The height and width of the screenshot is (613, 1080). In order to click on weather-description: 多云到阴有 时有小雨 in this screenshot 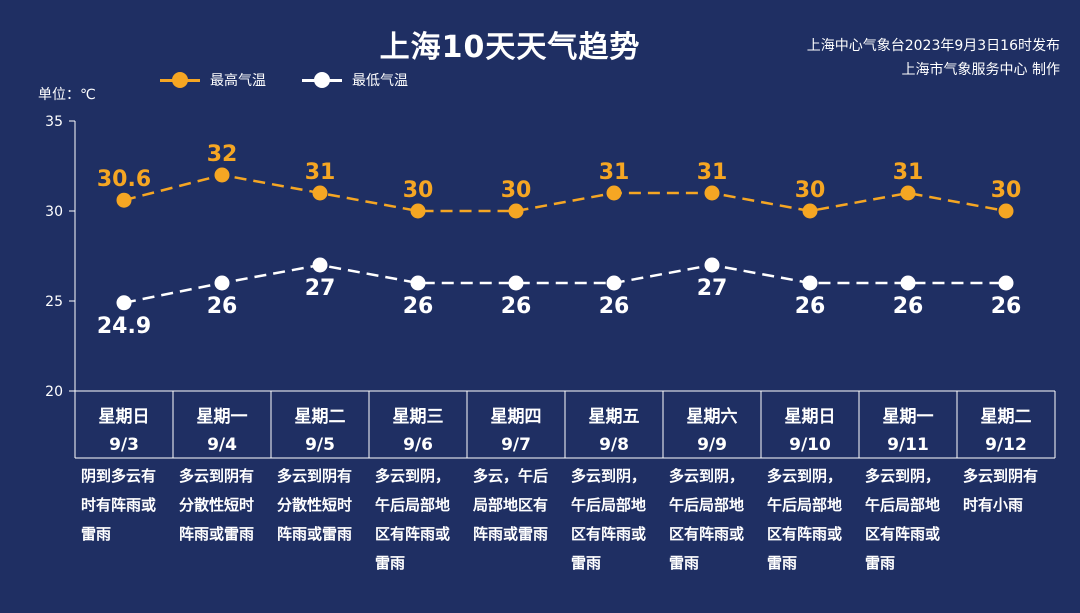, I will do `click(1008, 491)`.